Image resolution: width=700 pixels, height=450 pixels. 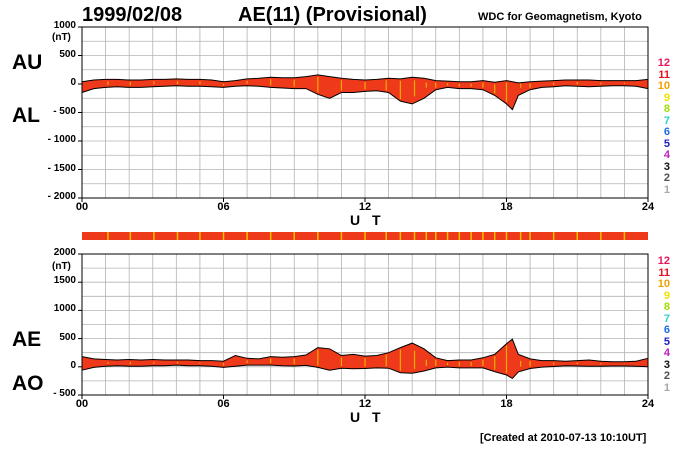 What do you see at coordinates (666, 353) in the screenshot?
I see `lower-legend-station-4: 4` at bounding box center [666, 353].